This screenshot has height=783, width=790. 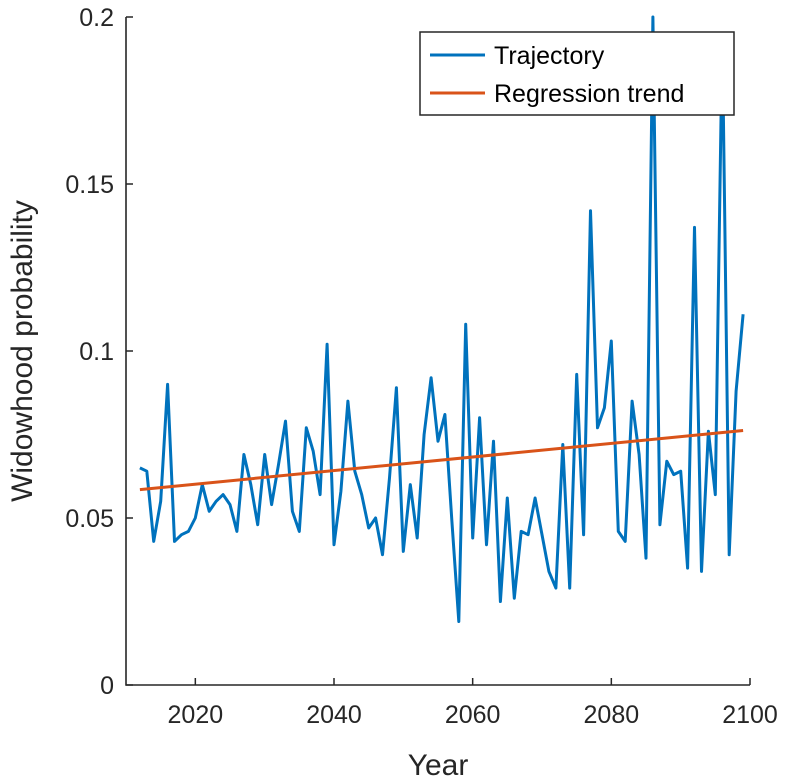 I want to click on legend: Trajectory Regression trend, so click(x=577, y=73).